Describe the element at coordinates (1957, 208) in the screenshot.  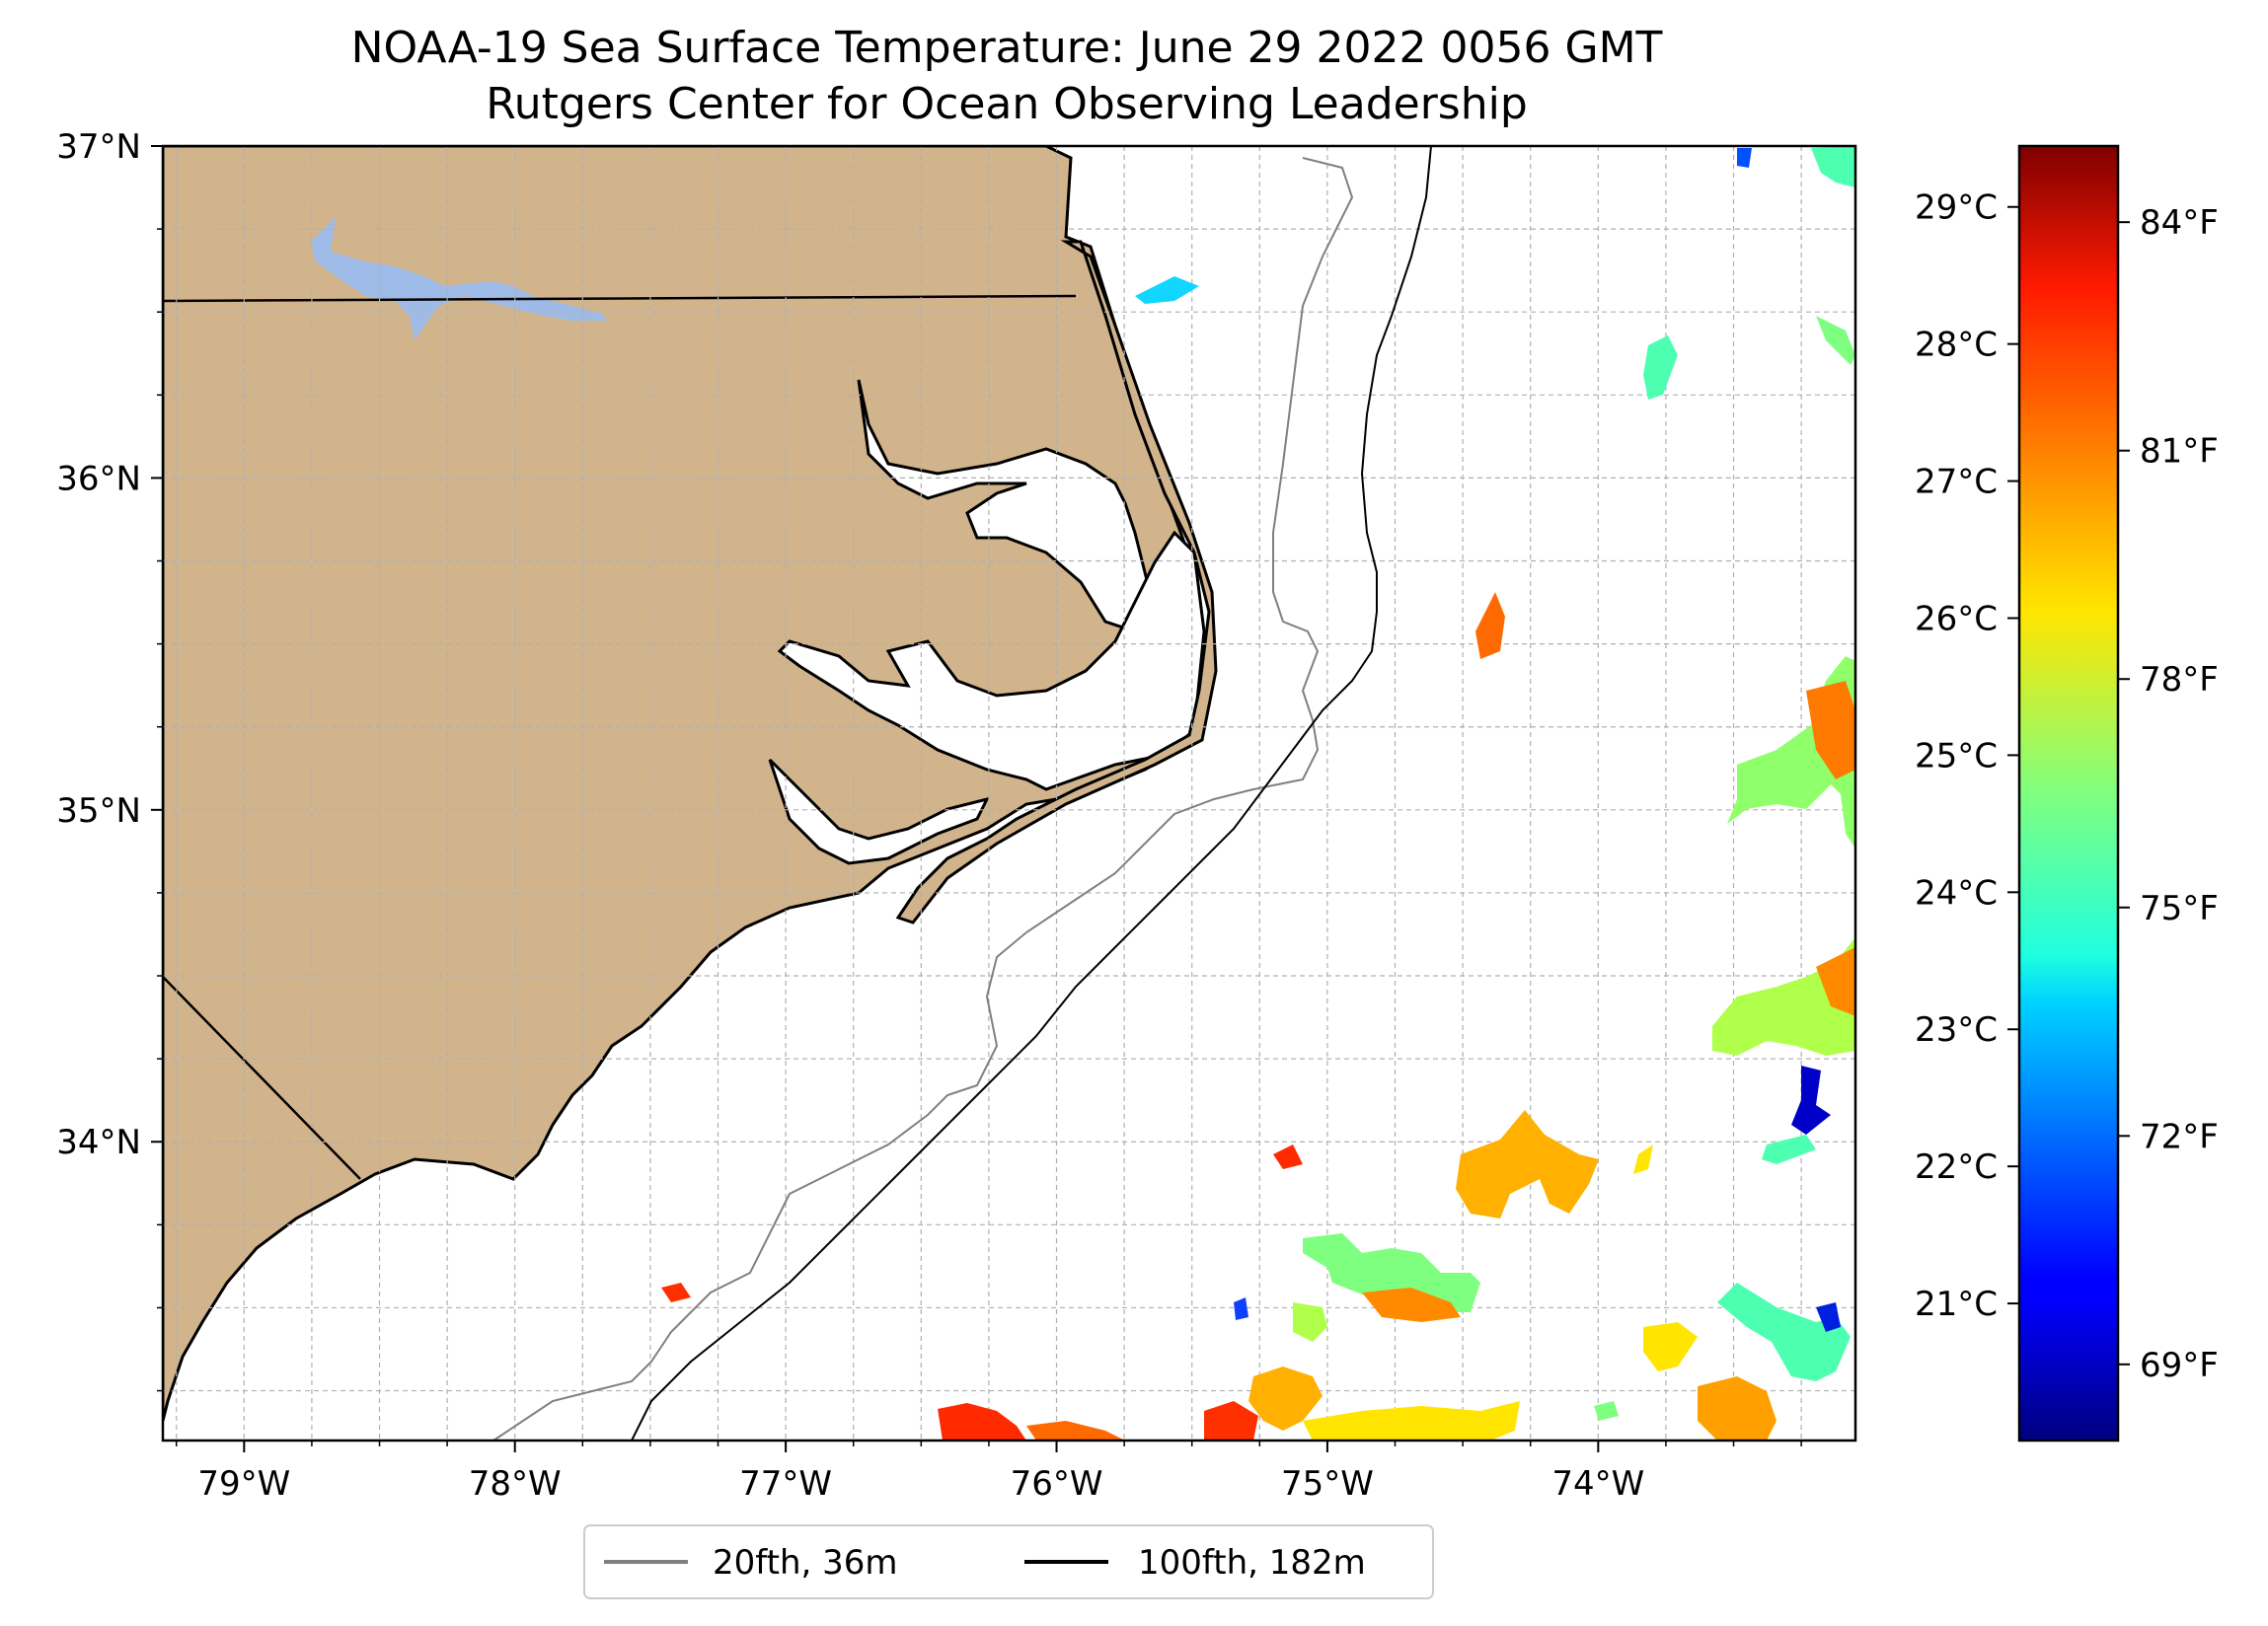
I see `celsius-tick-label: 29°C` at that location.